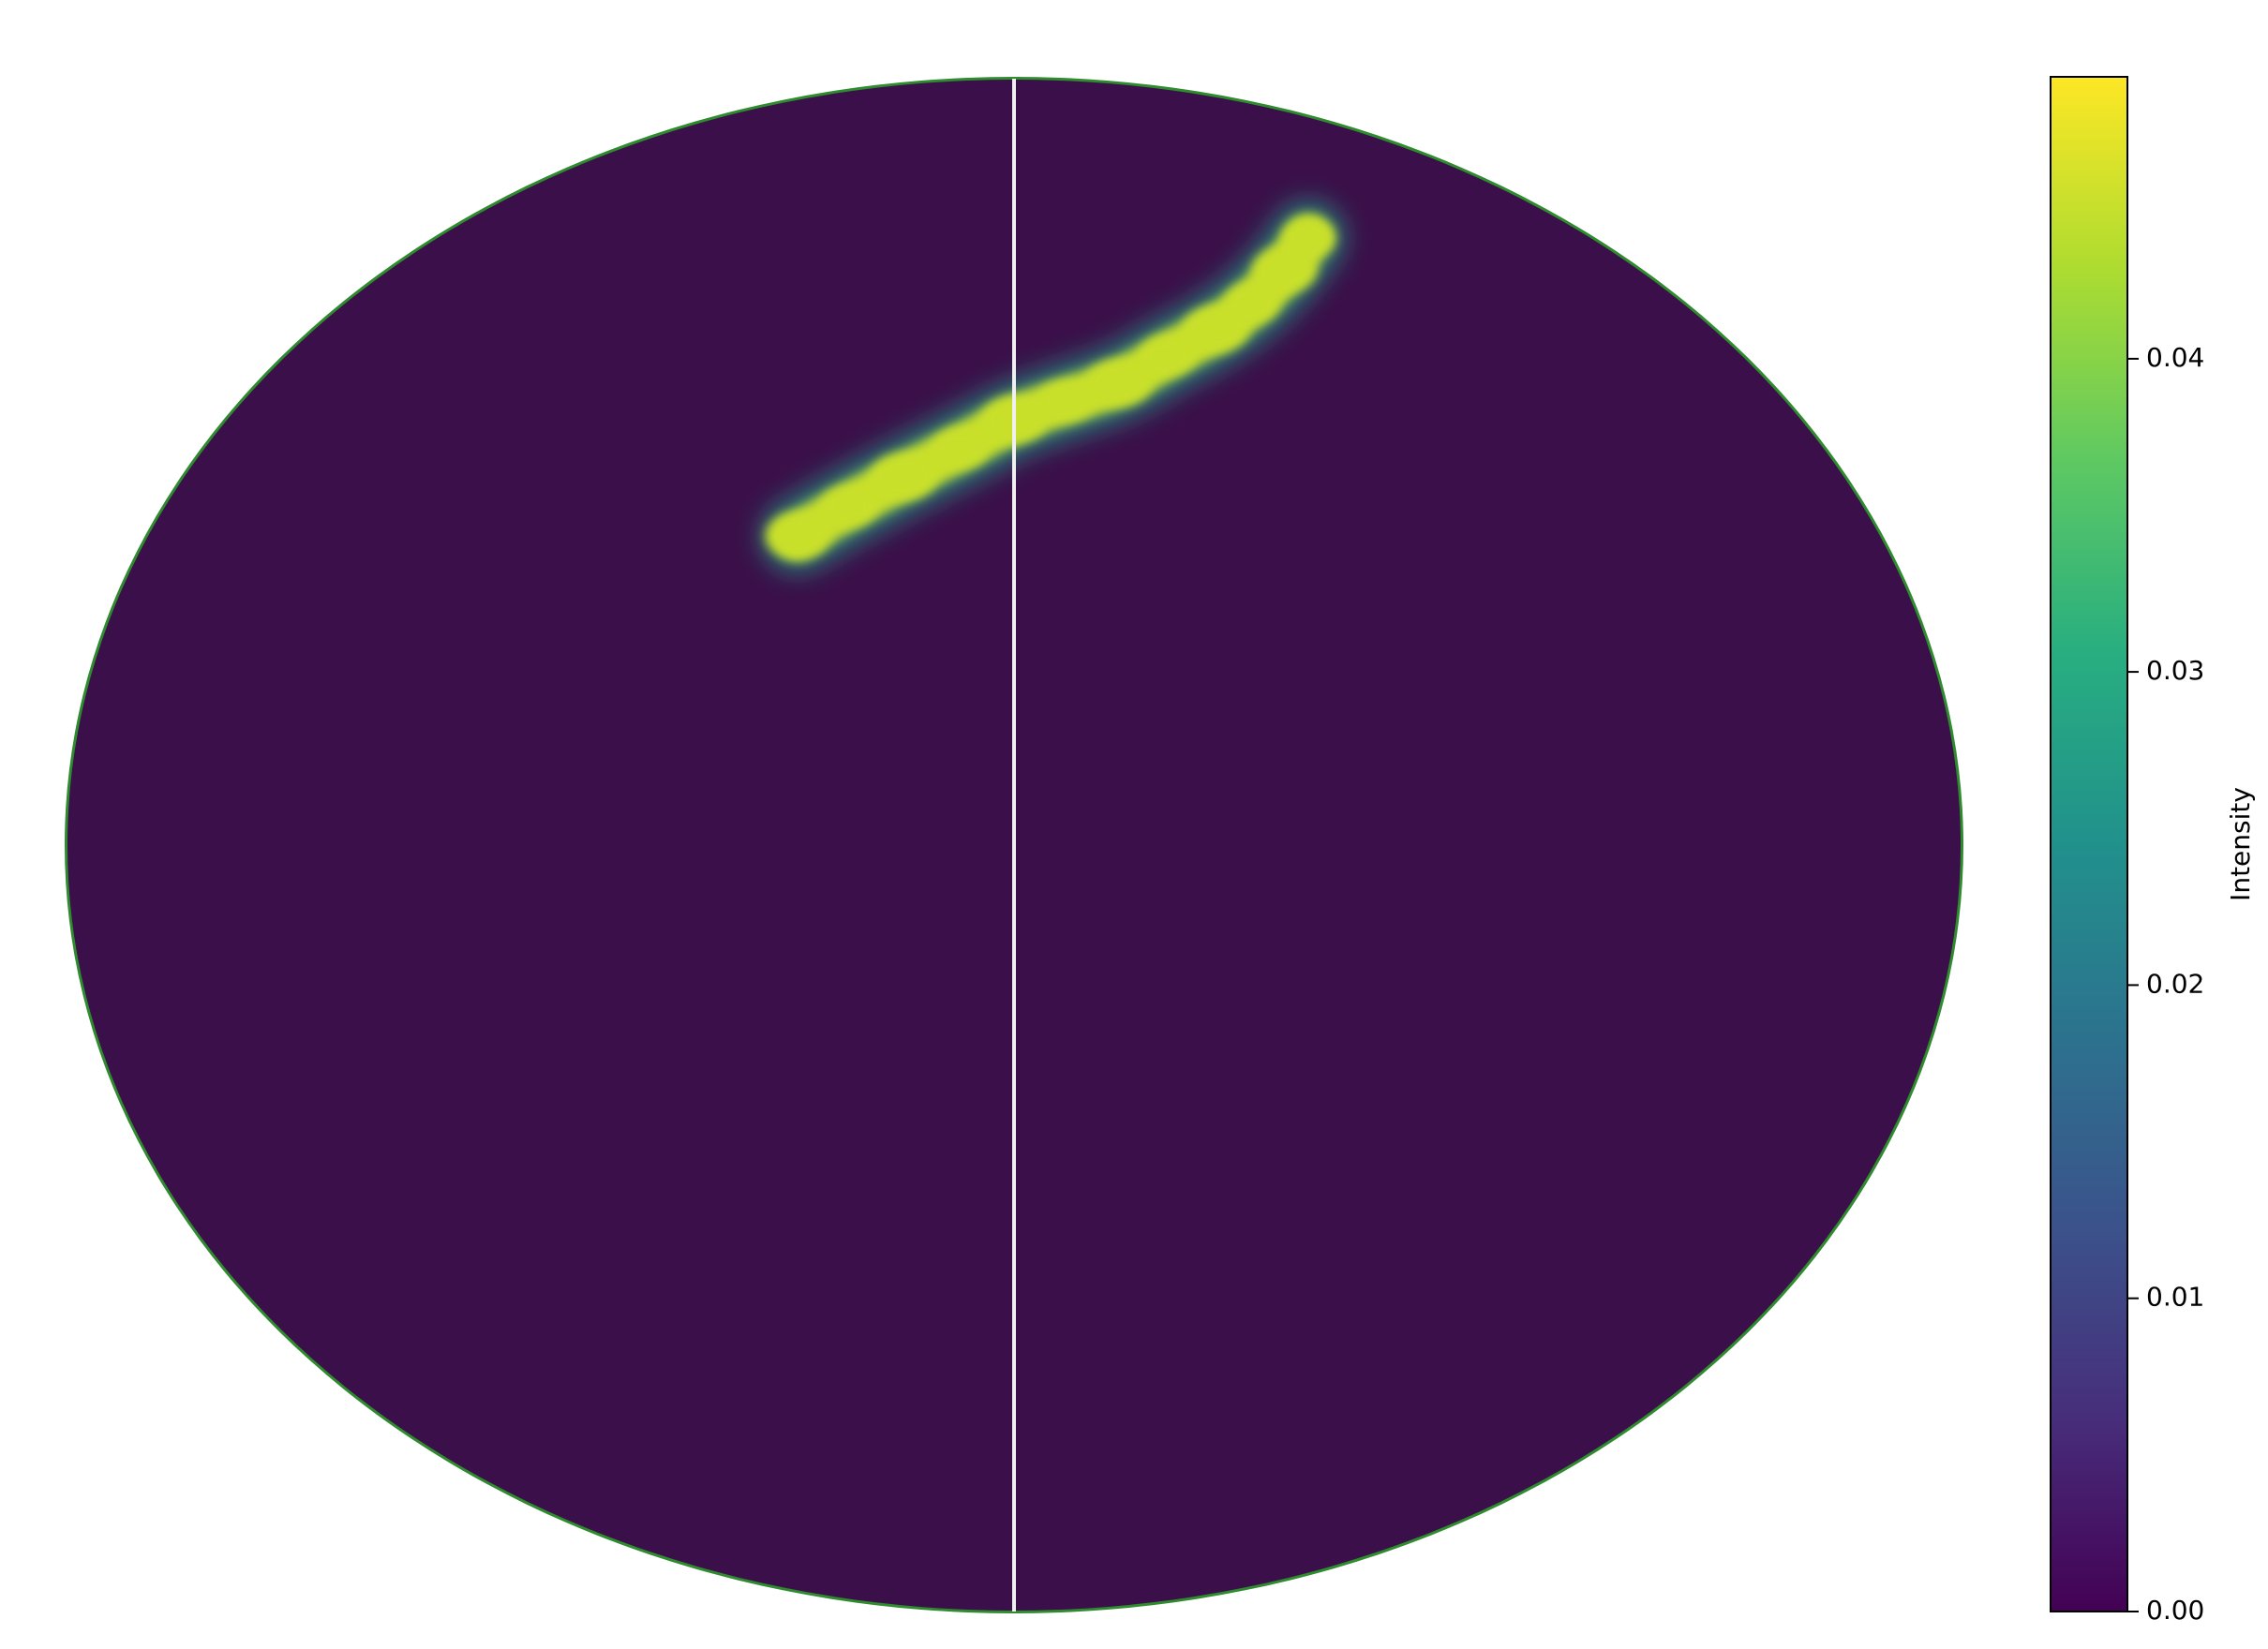  What do you see at coordinates (2175, 983) in the screenshot?
I see `colorbar-tick-label: 0.02` at bounding box center [2175, 983].